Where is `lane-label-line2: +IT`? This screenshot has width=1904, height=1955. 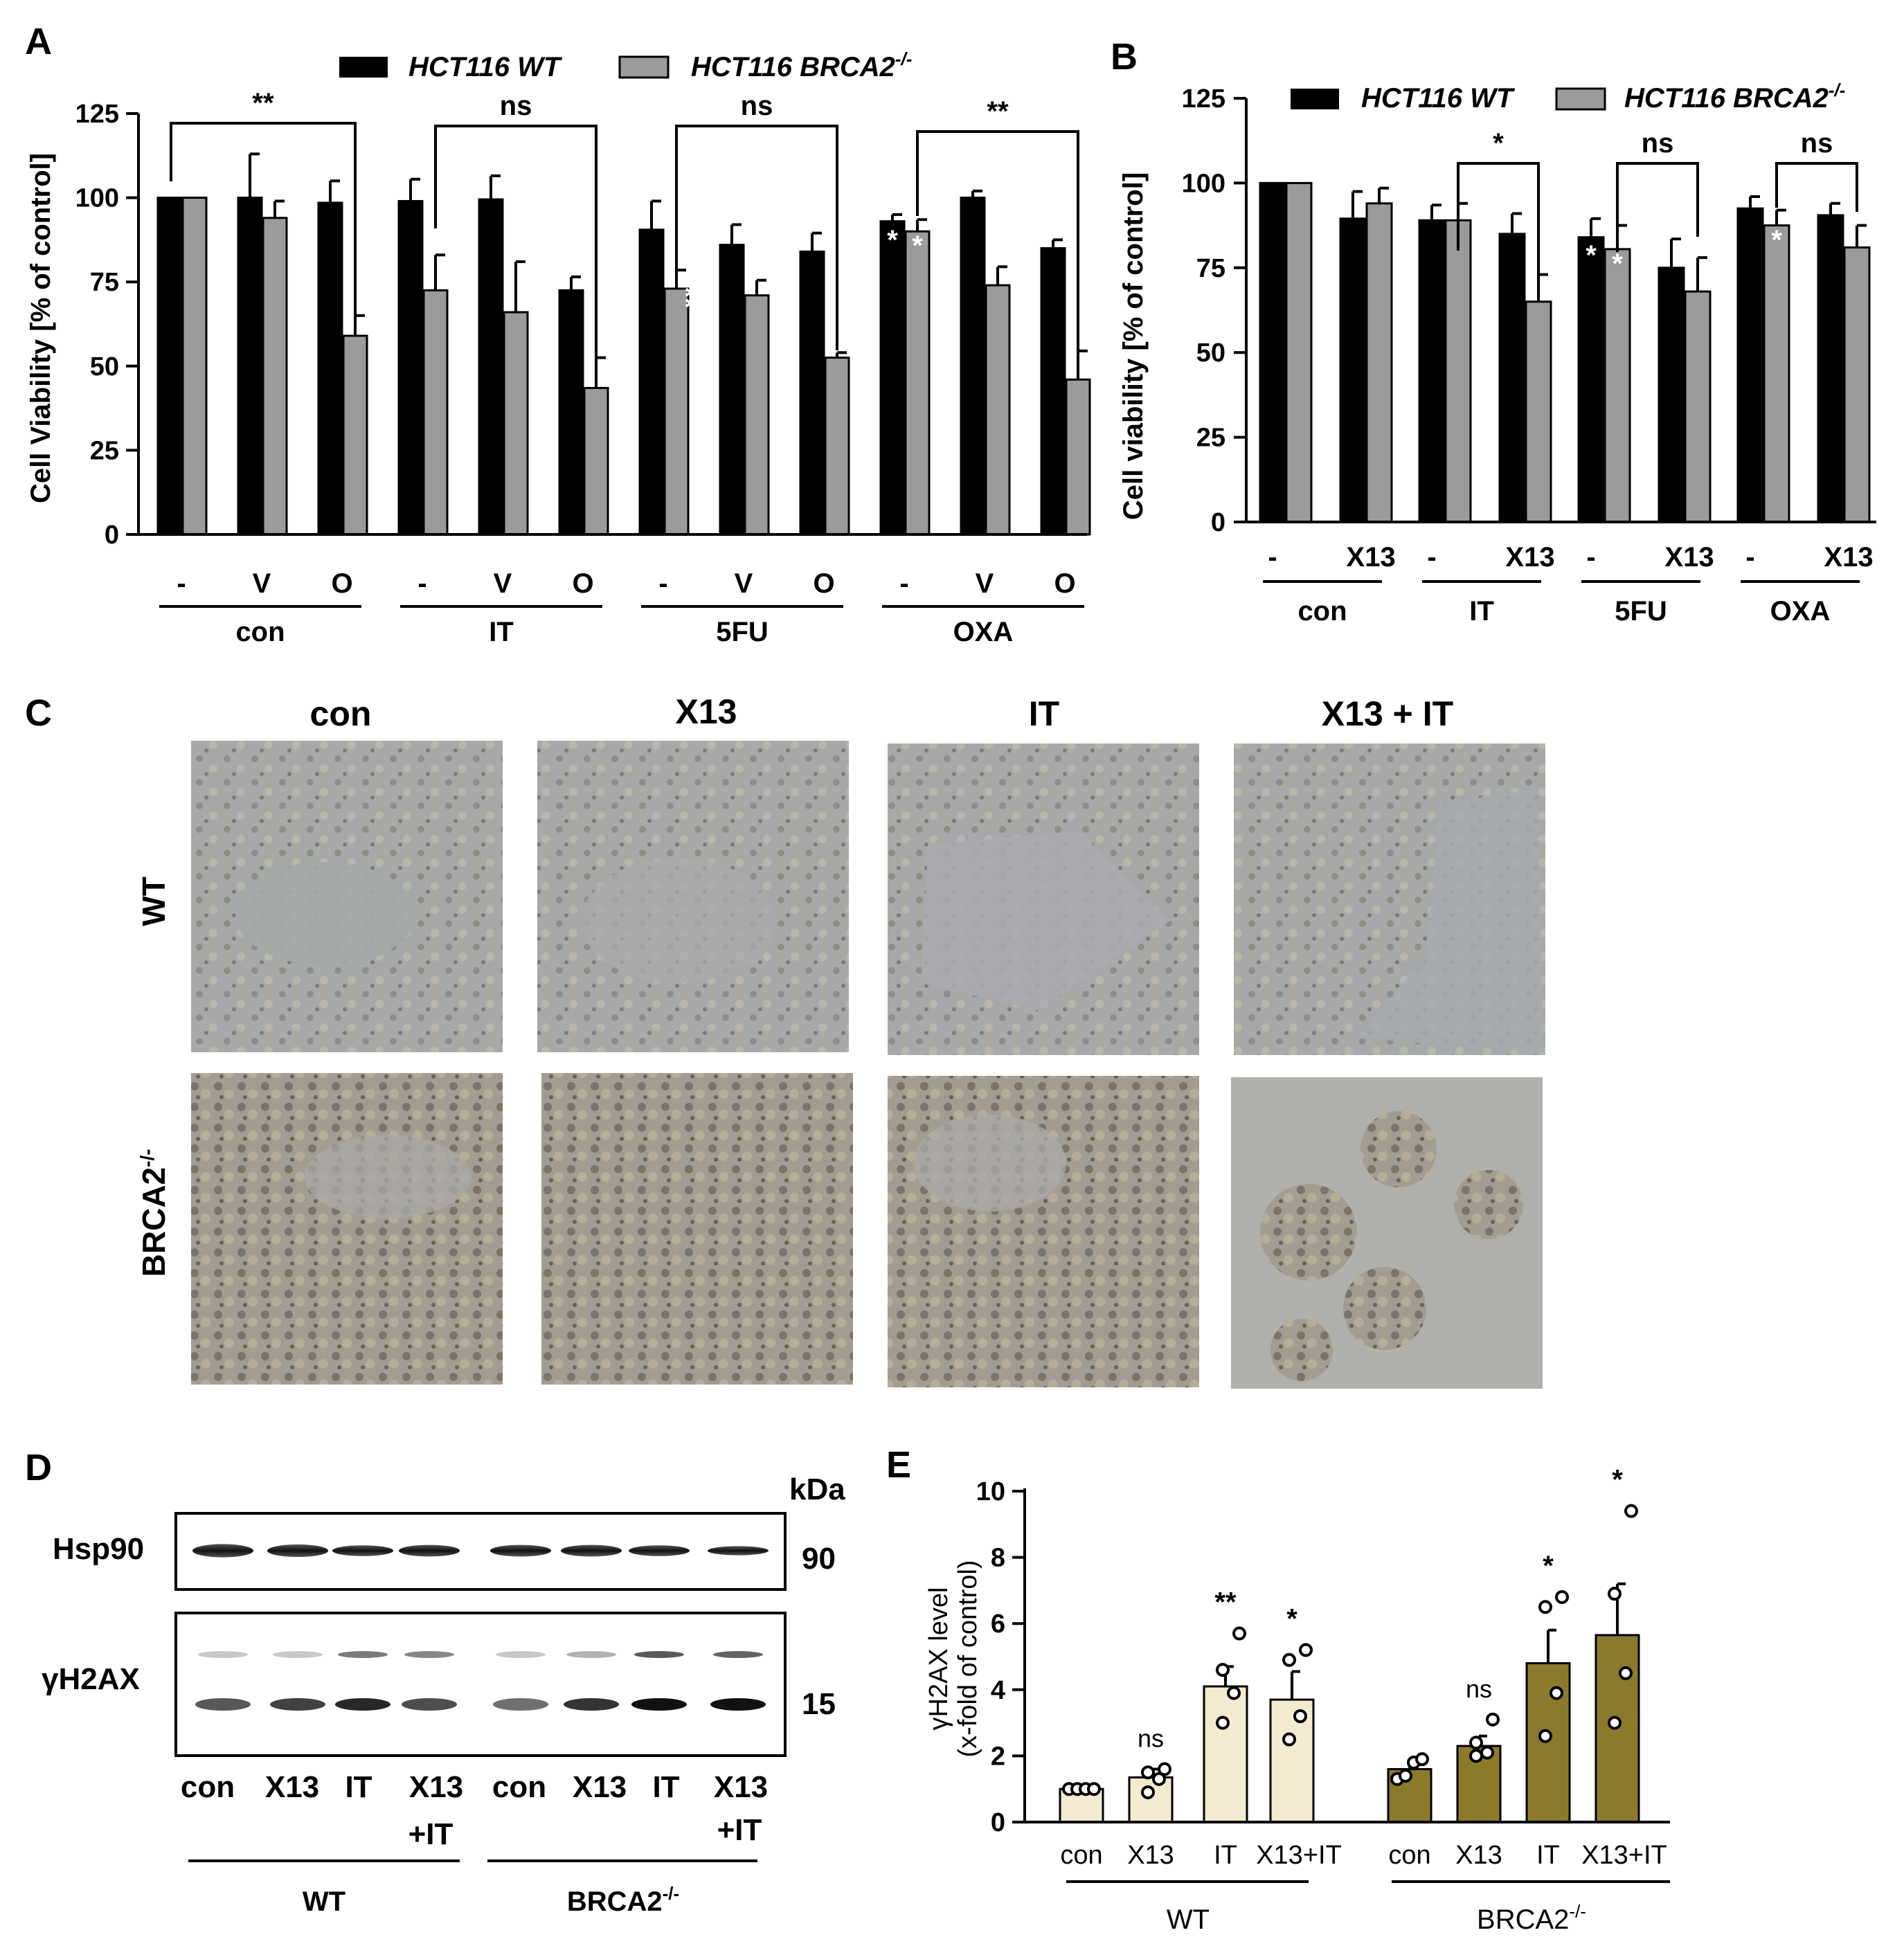
lane-label-line2: +IT is located at coordinates (739, 1830).